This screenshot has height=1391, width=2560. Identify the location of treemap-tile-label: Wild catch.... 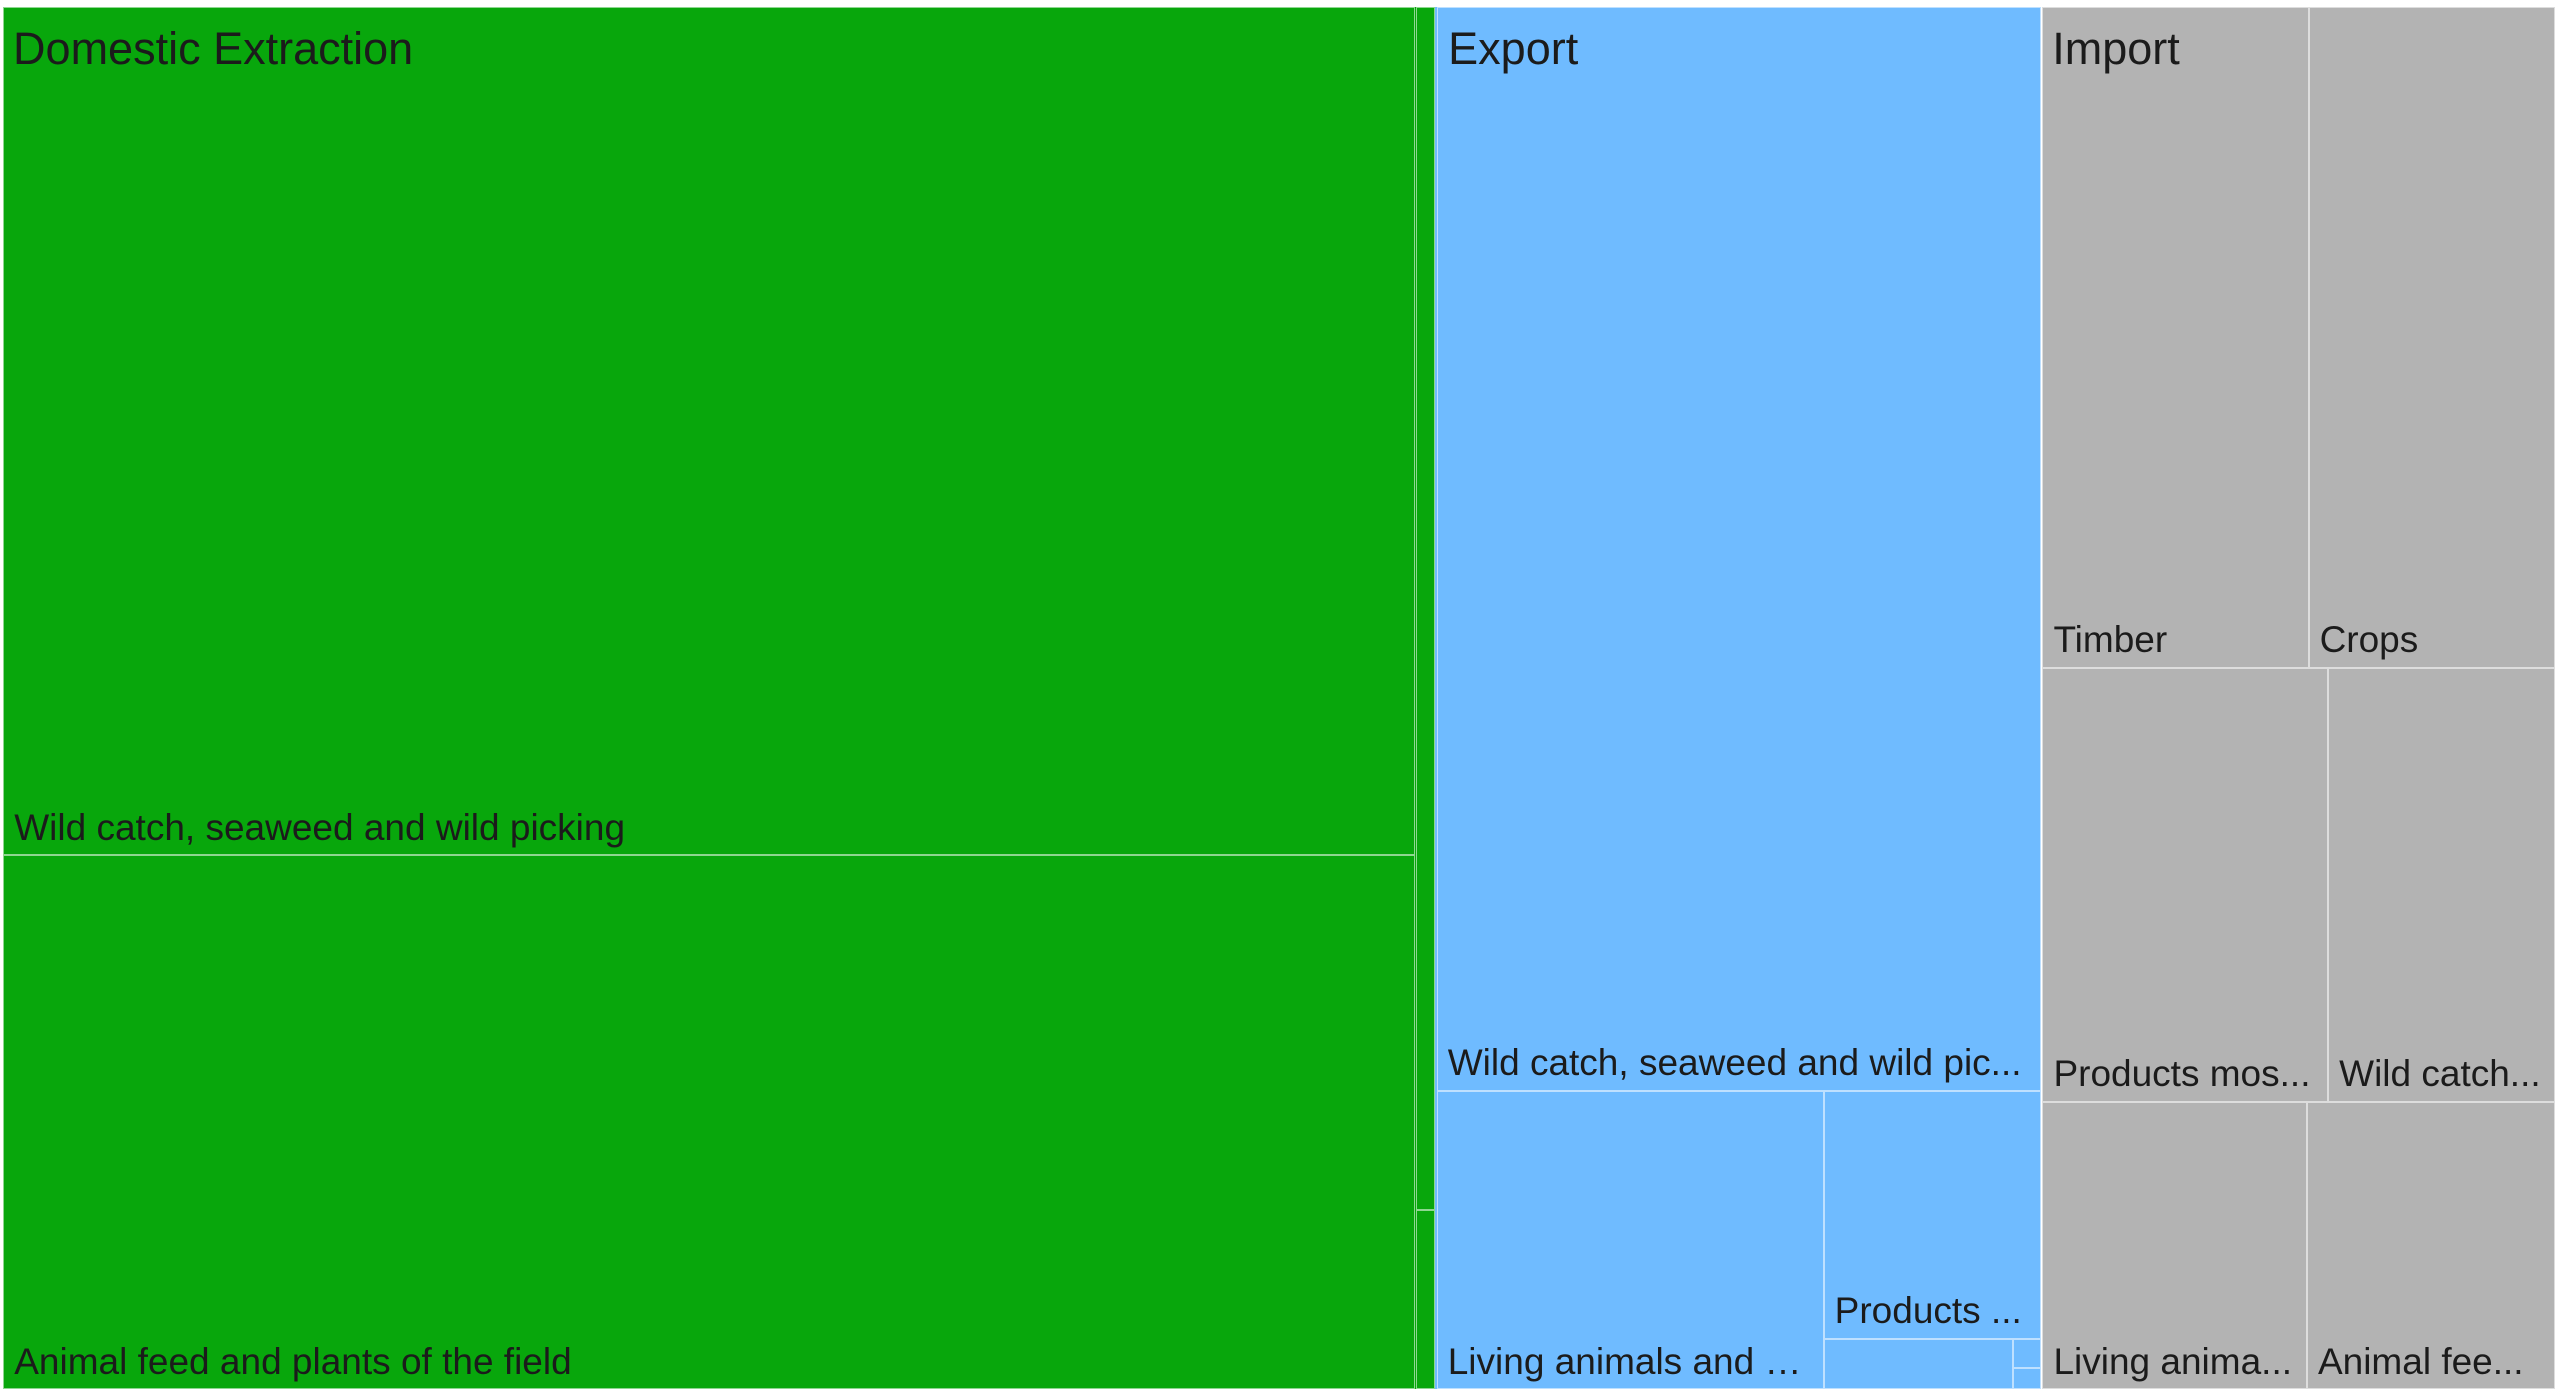
(2440, 1074).